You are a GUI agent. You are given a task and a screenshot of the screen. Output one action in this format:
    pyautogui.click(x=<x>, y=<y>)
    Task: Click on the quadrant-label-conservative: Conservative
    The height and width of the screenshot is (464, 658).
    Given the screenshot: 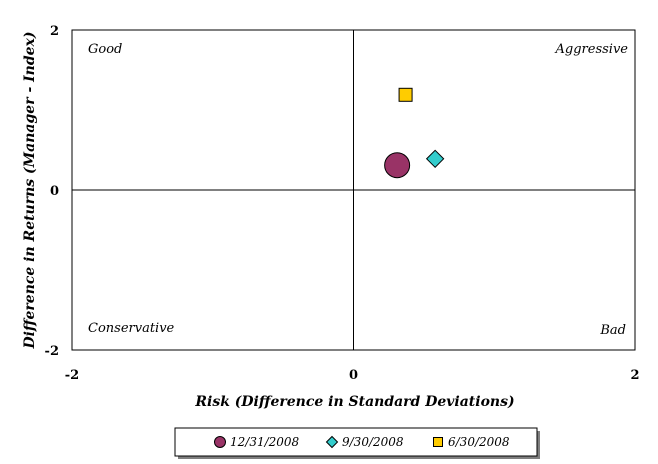 What is the action you would take?
    pyautogui.click(x=131, y=328)
    